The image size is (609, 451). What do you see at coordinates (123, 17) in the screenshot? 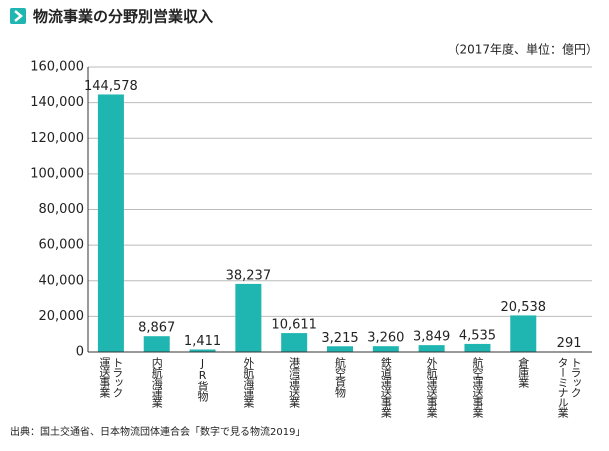
I see `chart-title: 物流事業の分野別営業収入` at bounding box center [123, 17].